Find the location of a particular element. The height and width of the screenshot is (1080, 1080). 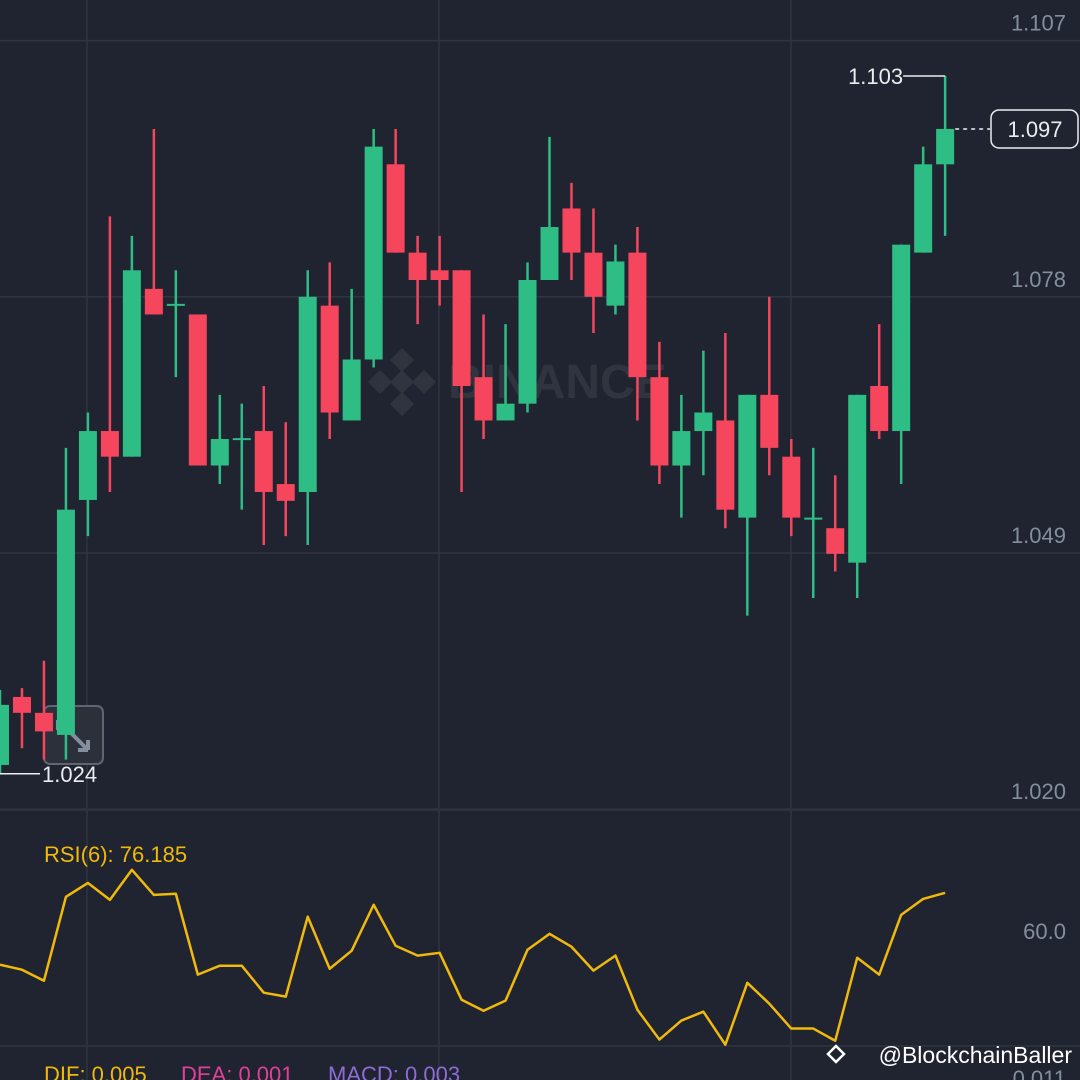

last-price-box is located at coordinates (1034, 129).